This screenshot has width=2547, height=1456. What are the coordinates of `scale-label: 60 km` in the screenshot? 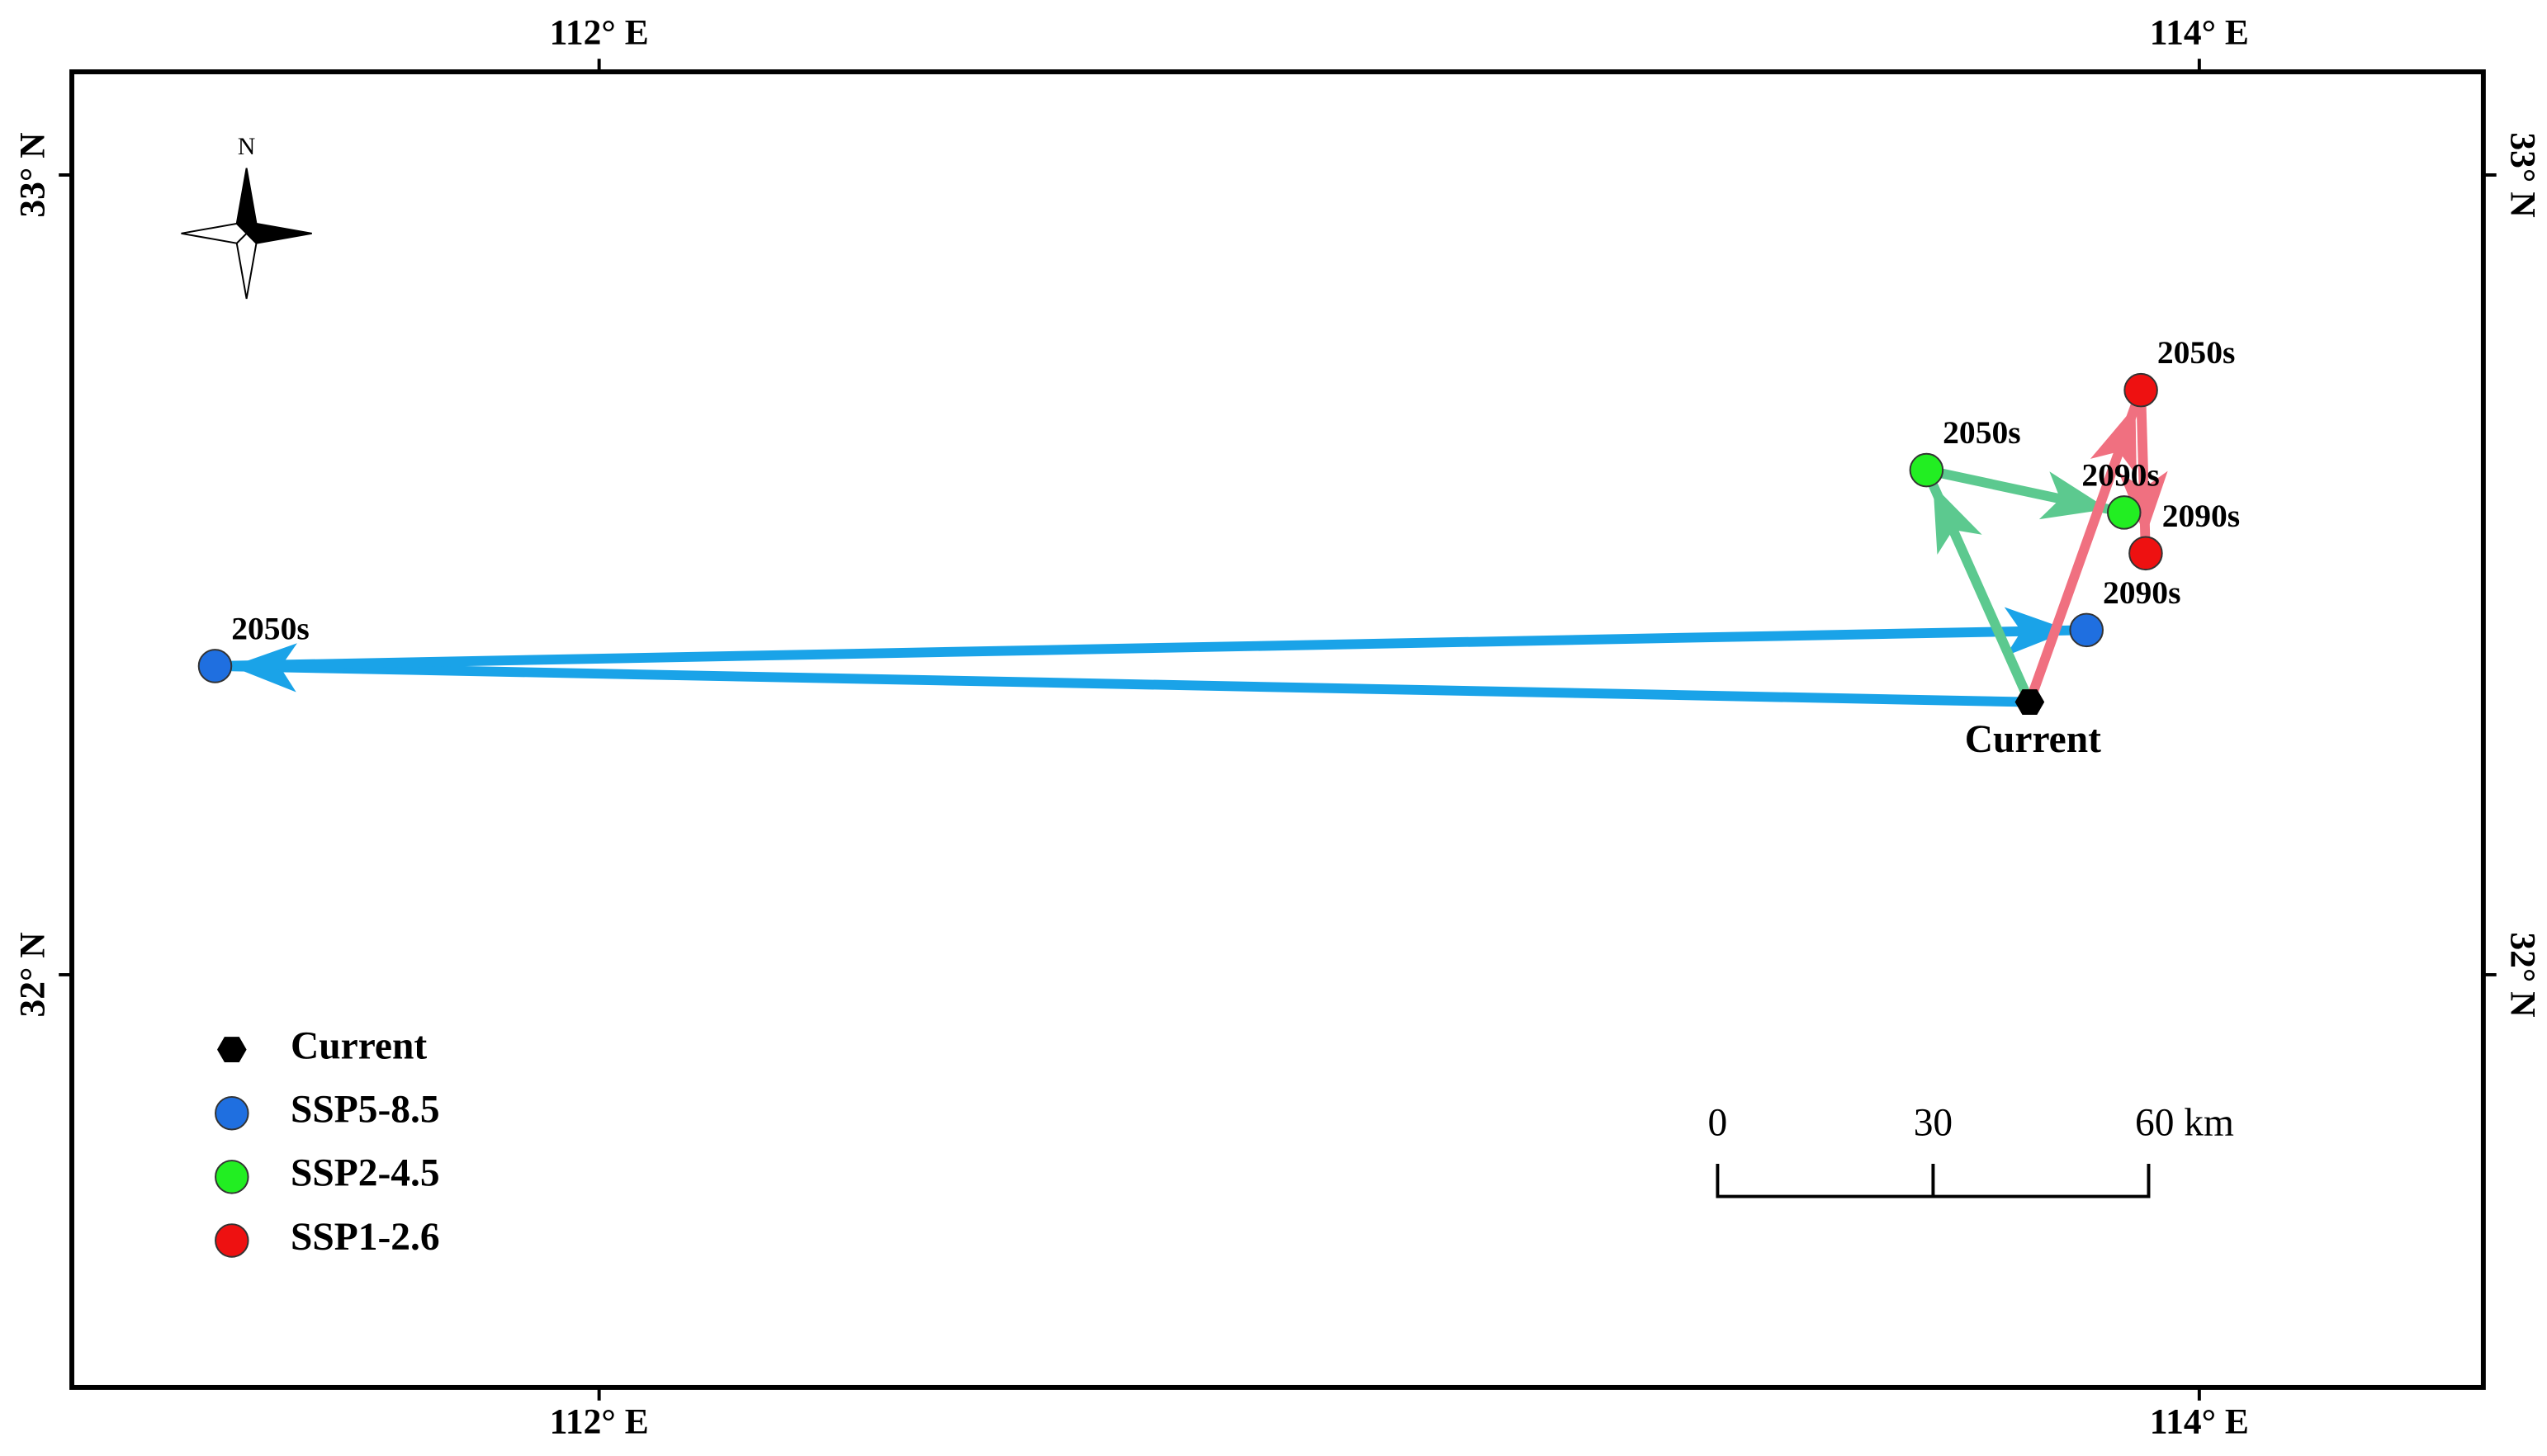 It's located at (2184, 1122).